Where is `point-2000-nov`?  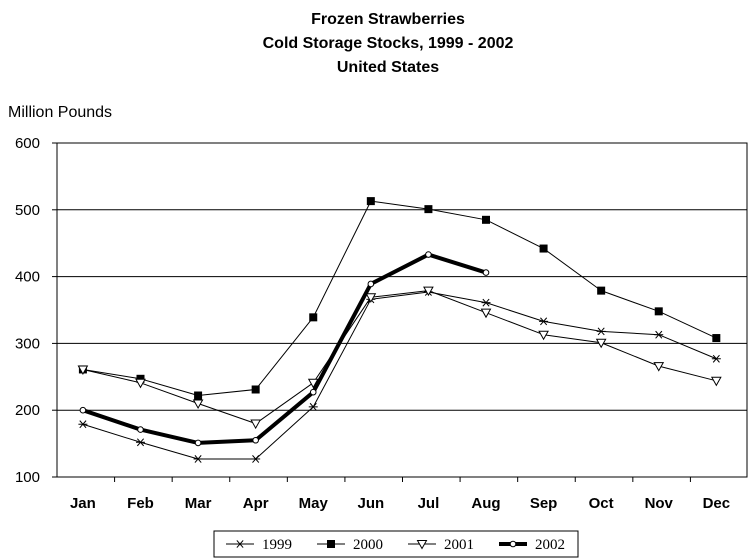 point-2000-nov is located at coordinates (658, 311).